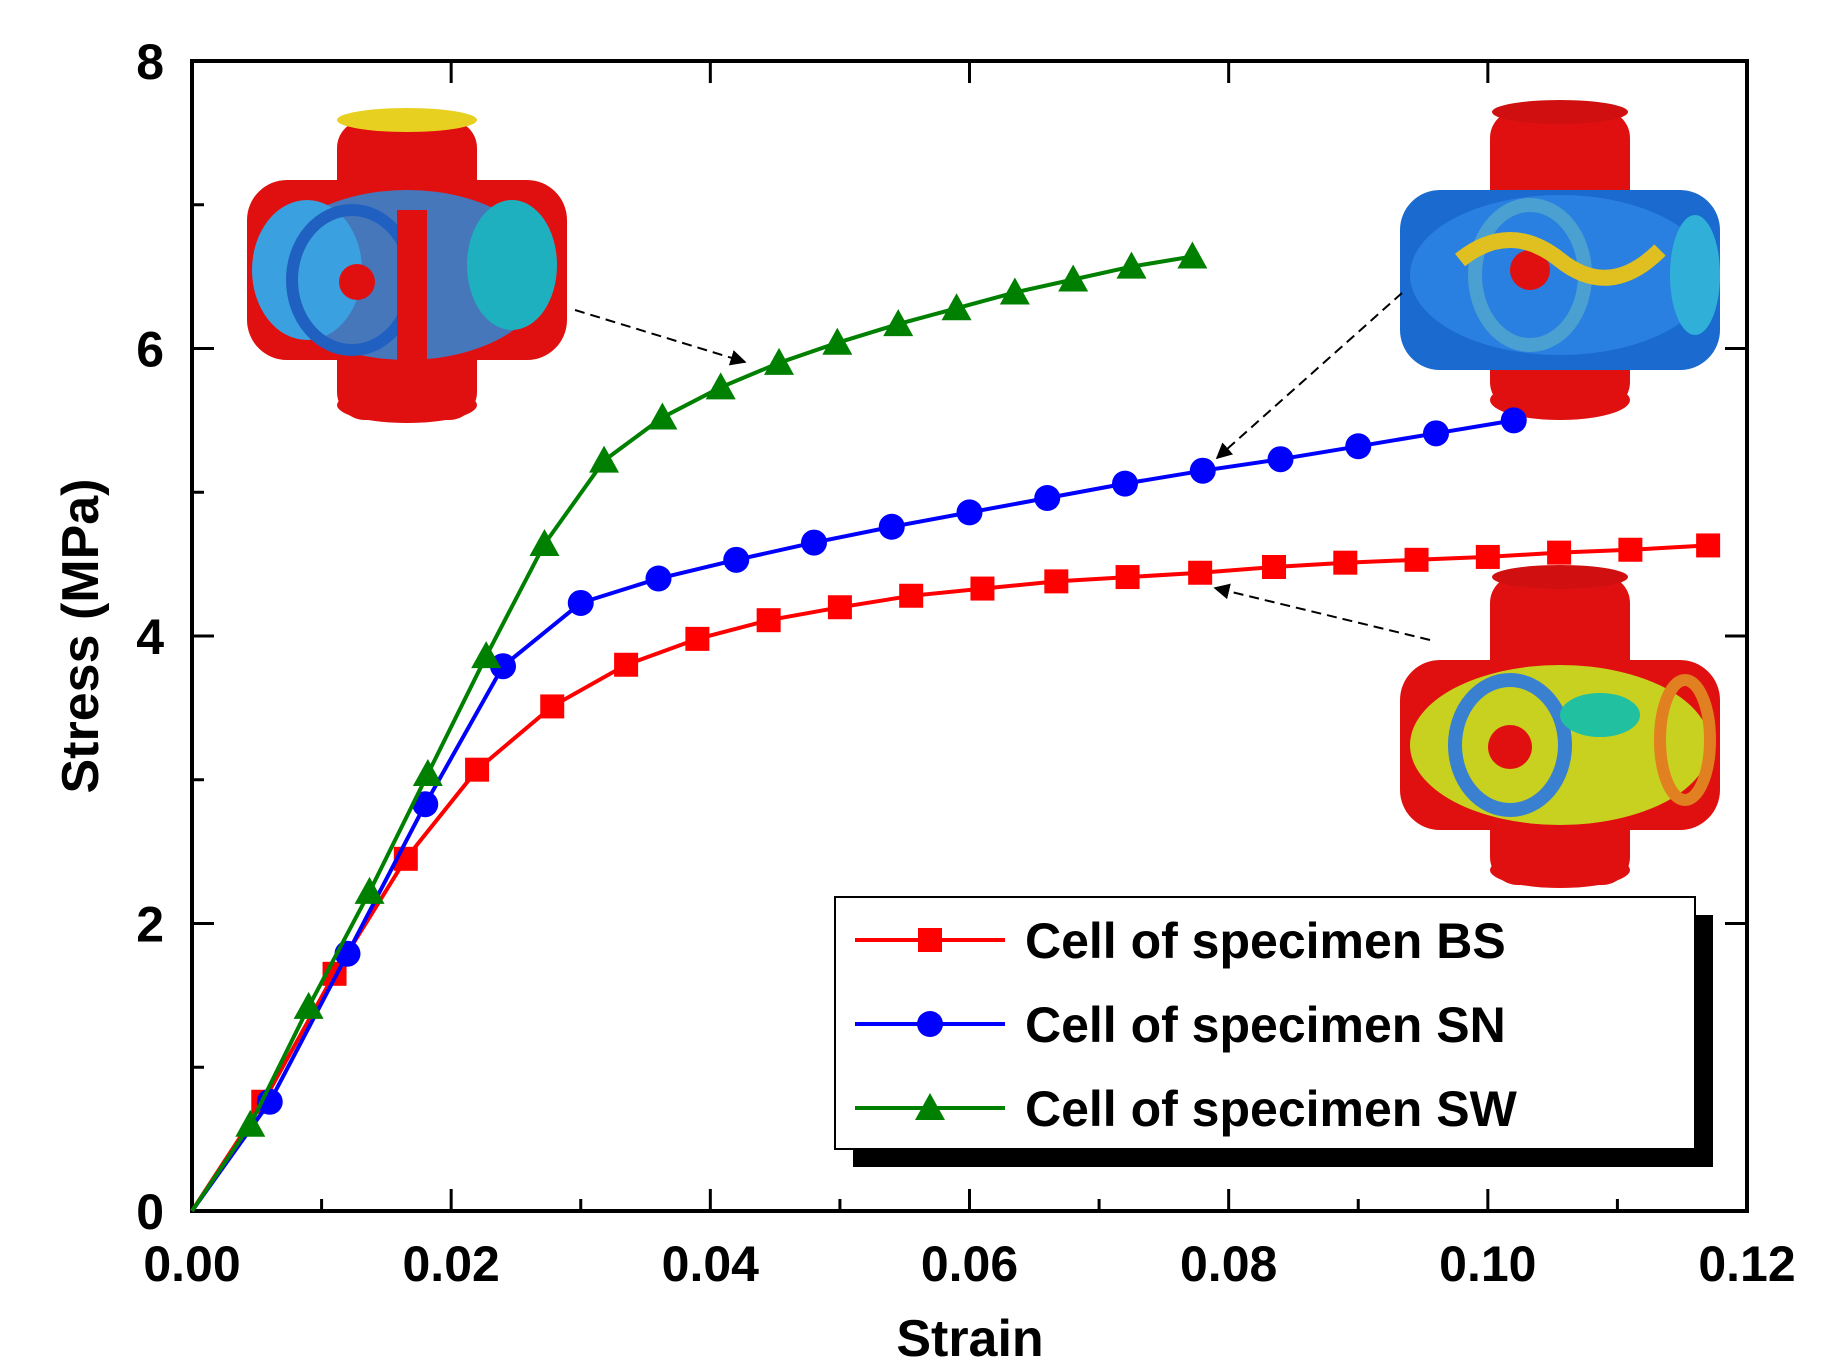  I want to click on arrow-sw, so click(660, 337).